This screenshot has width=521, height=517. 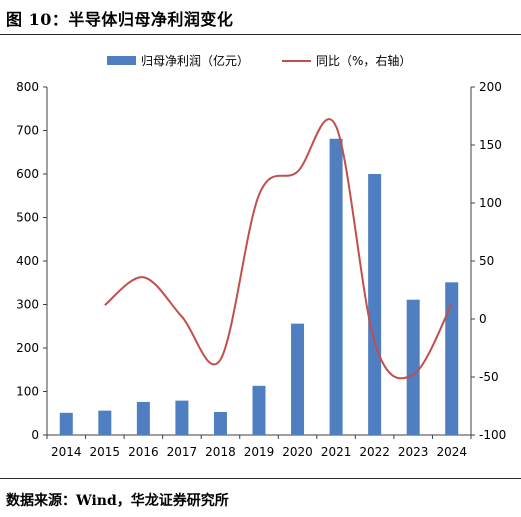 What do you see at coordinates (195, 60) in the screenshot?
I see `legend-bar-label: 归母净利润（亿元）` at bounding box center [195, 60].